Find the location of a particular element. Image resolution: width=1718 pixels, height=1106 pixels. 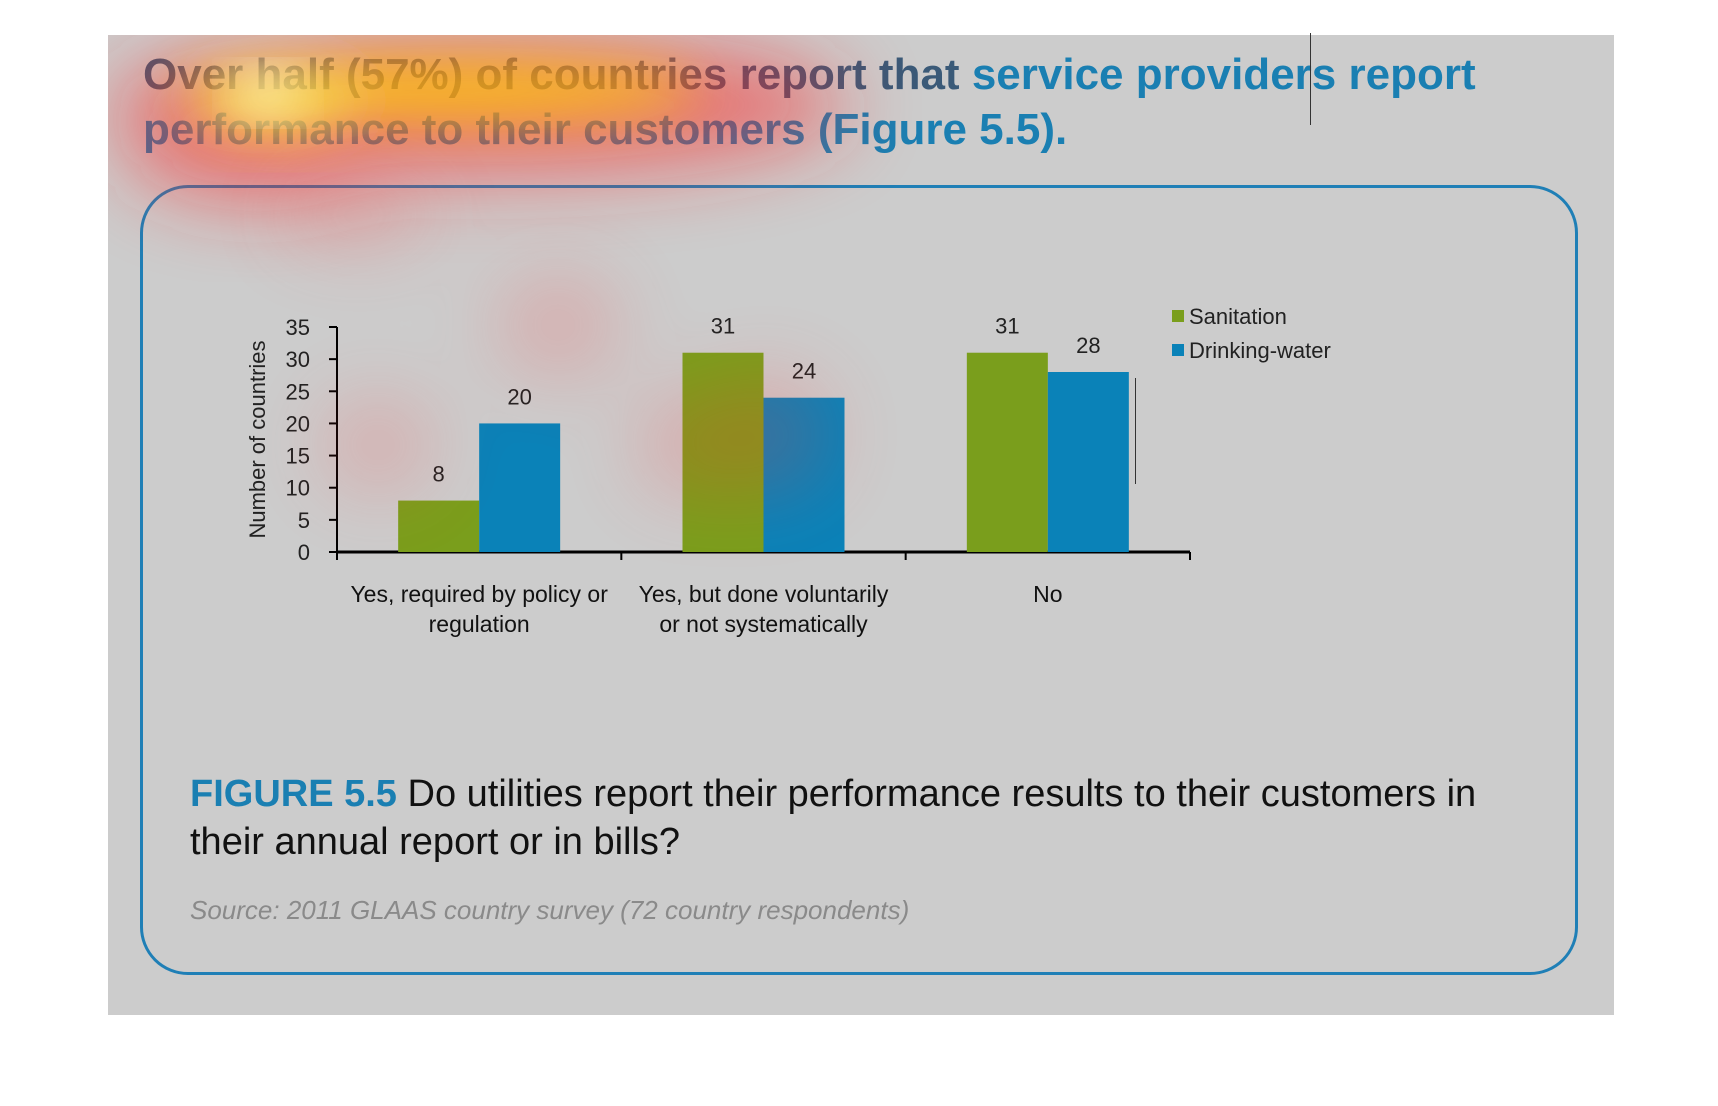

data-label: 20 is located at coordinates (519, 396).